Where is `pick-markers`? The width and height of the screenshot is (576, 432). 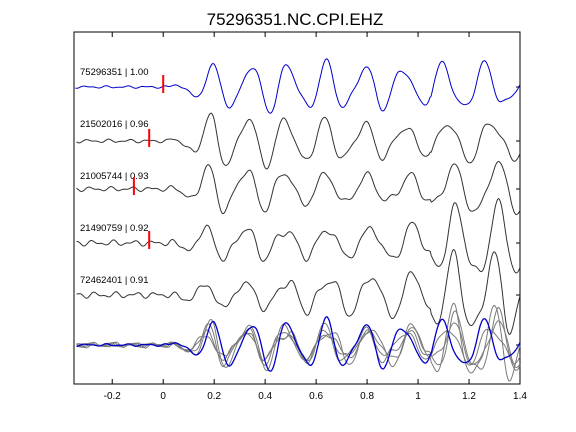 pick-markers is located at coordinates (148, 162).